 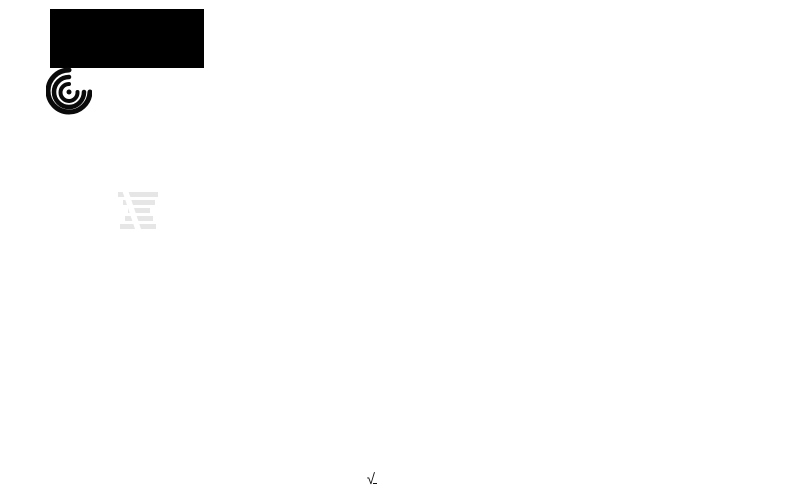 What do you see at coordinates (127, 38) in the screenshot?
I see `title-box` at bounding box center [127, 38].